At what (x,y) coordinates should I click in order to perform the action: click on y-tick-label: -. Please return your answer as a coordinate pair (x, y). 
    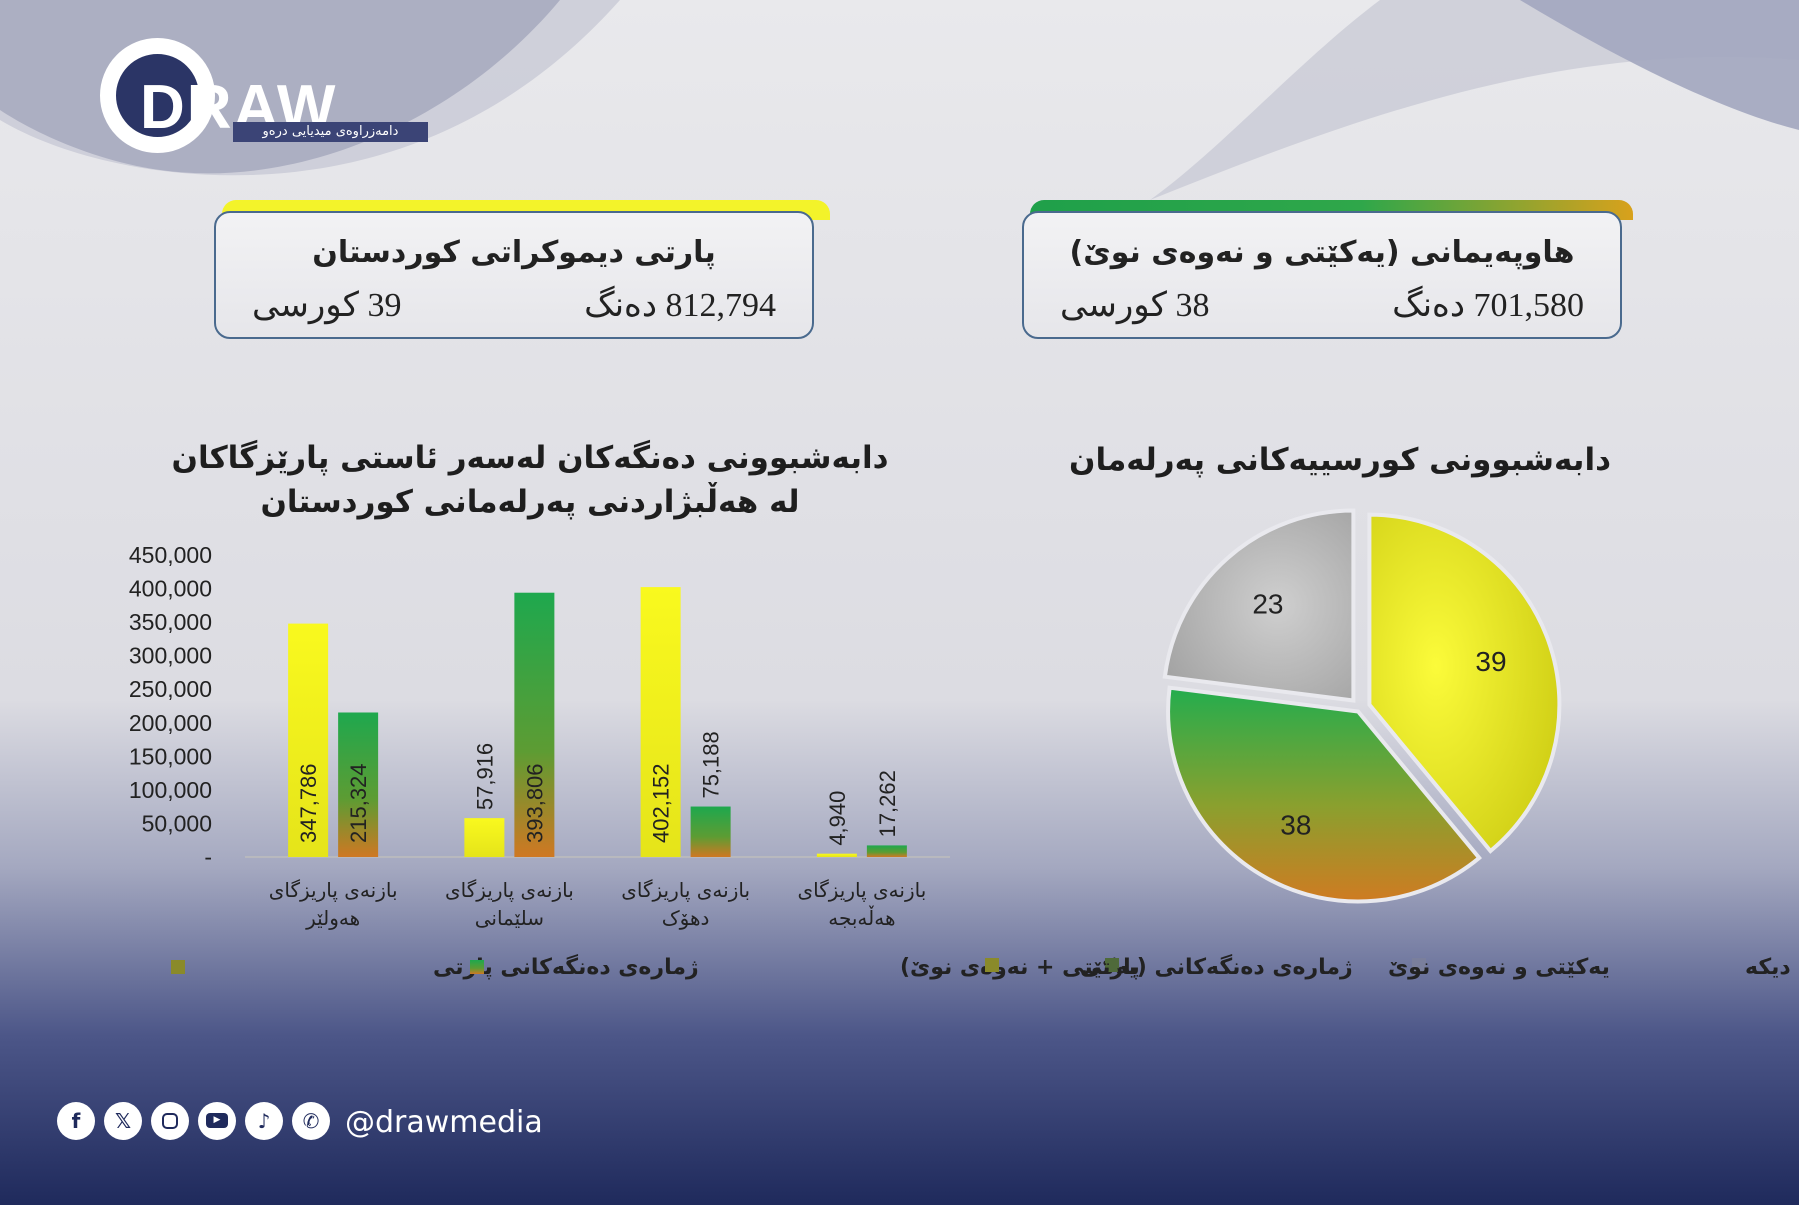
    Looking at the image, I should click on (208, 857).